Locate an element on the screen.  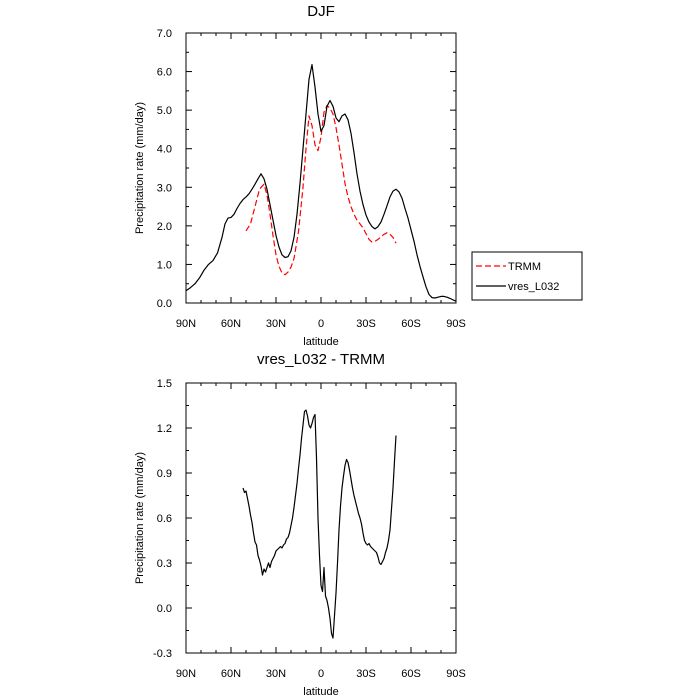
y-tick-label-difference: 0.9 is located at coordinates (164, 474).